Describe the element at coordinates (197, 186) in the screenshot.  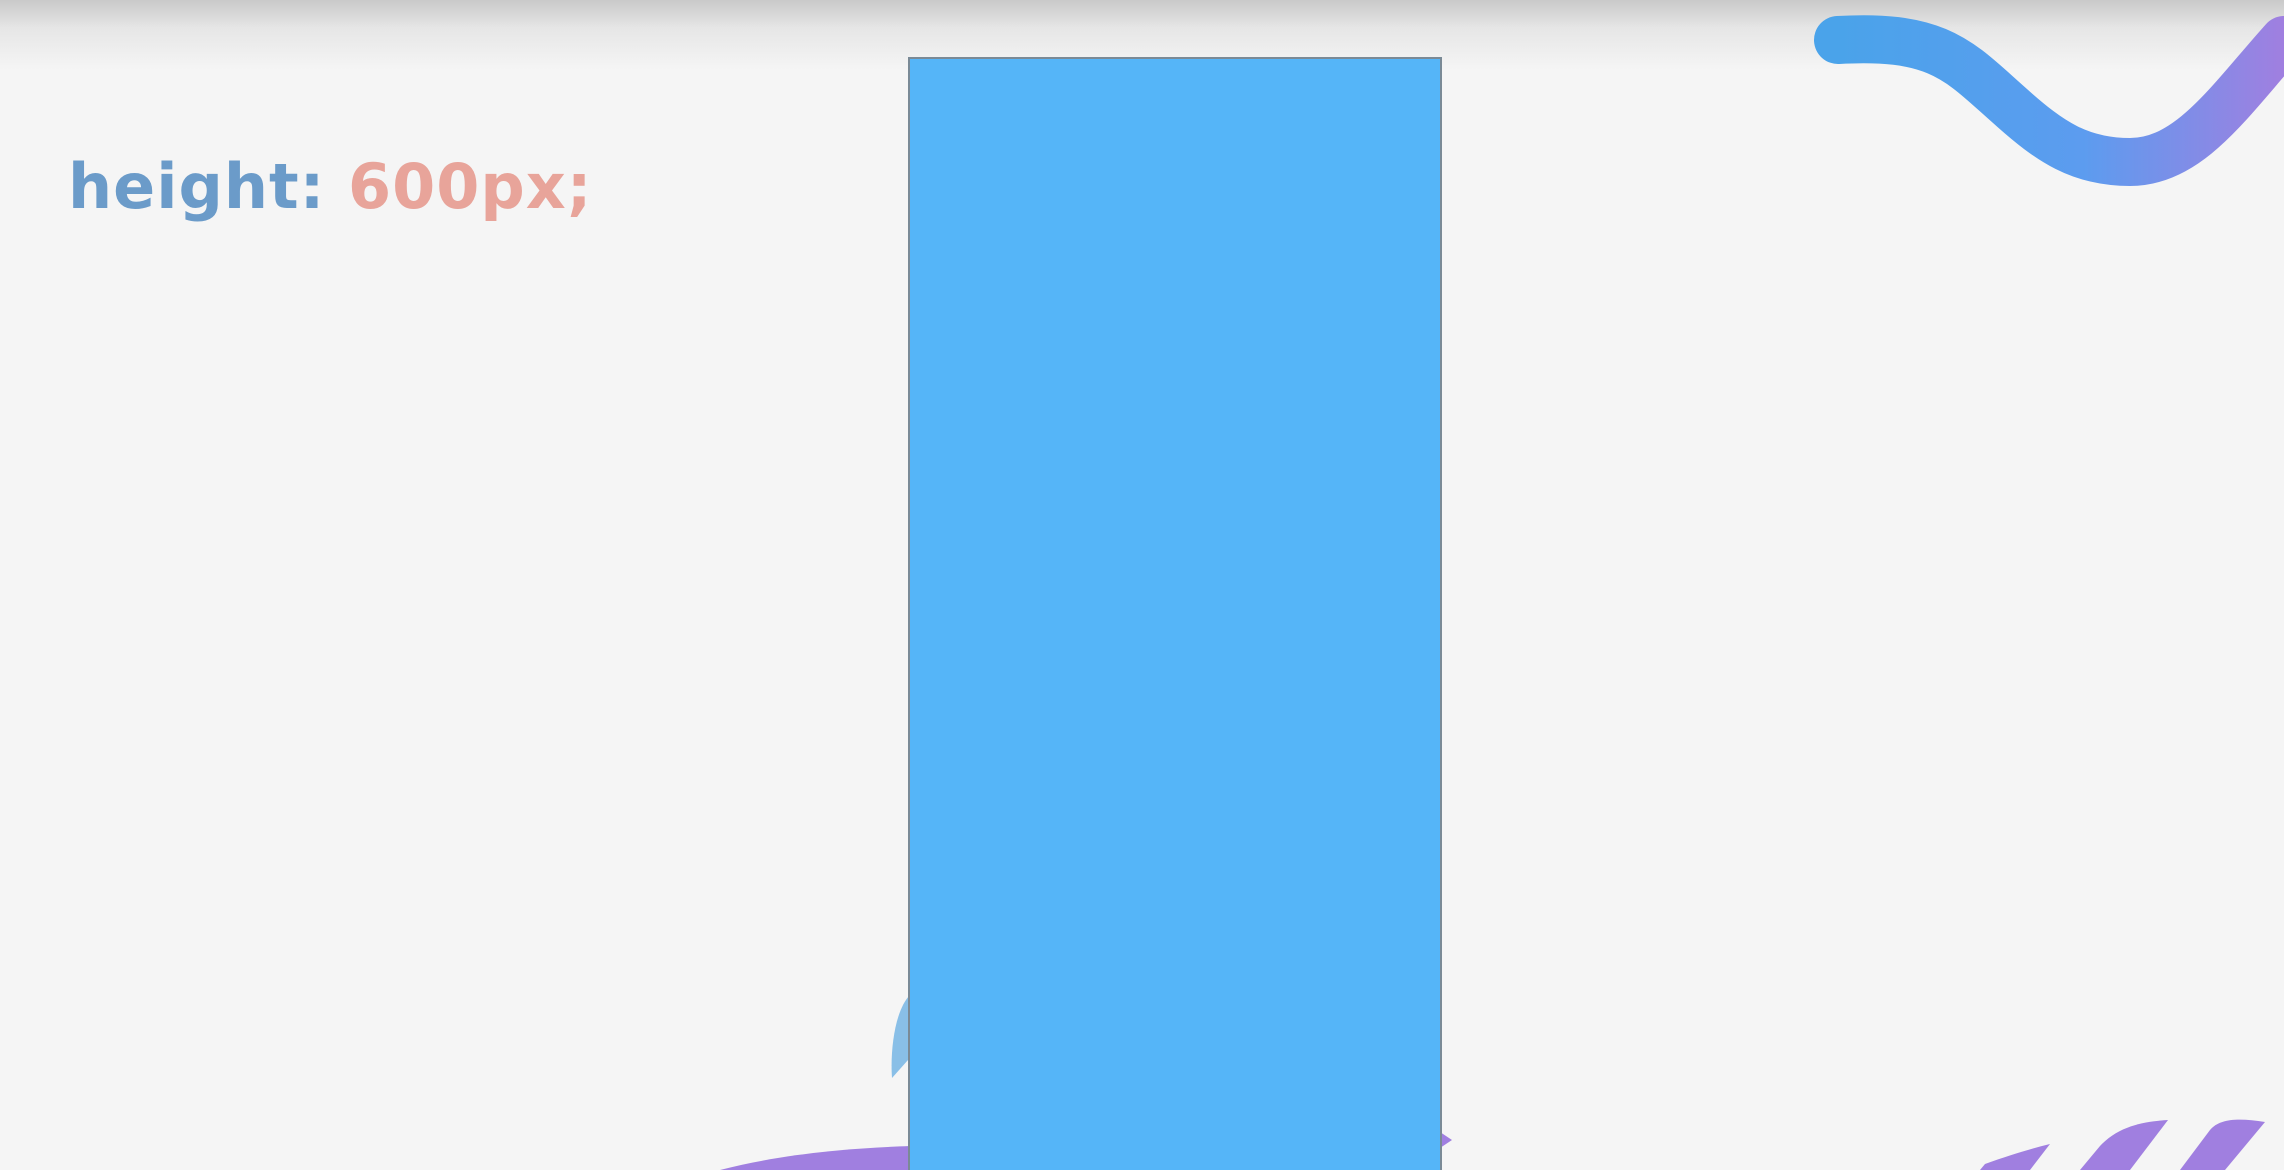
I see `css-property: height:` at that location.